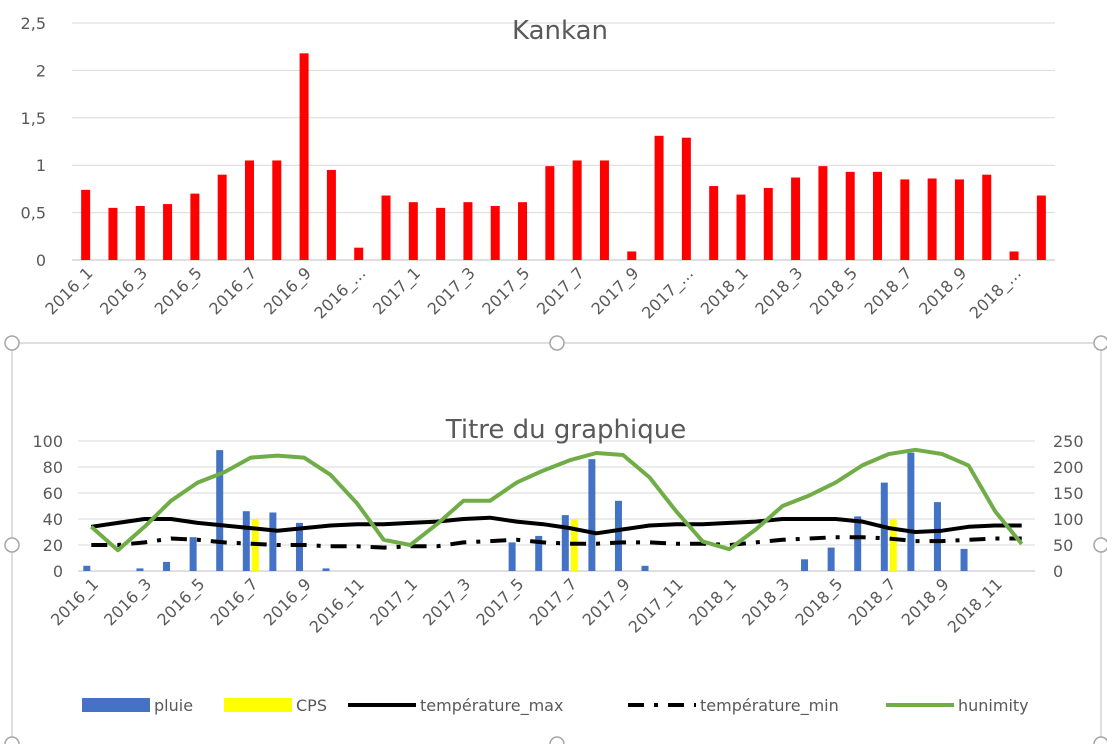  Describe the element at coordinates (12, 343) in the screenshot. I see `resize-handle-top-left` at that location.